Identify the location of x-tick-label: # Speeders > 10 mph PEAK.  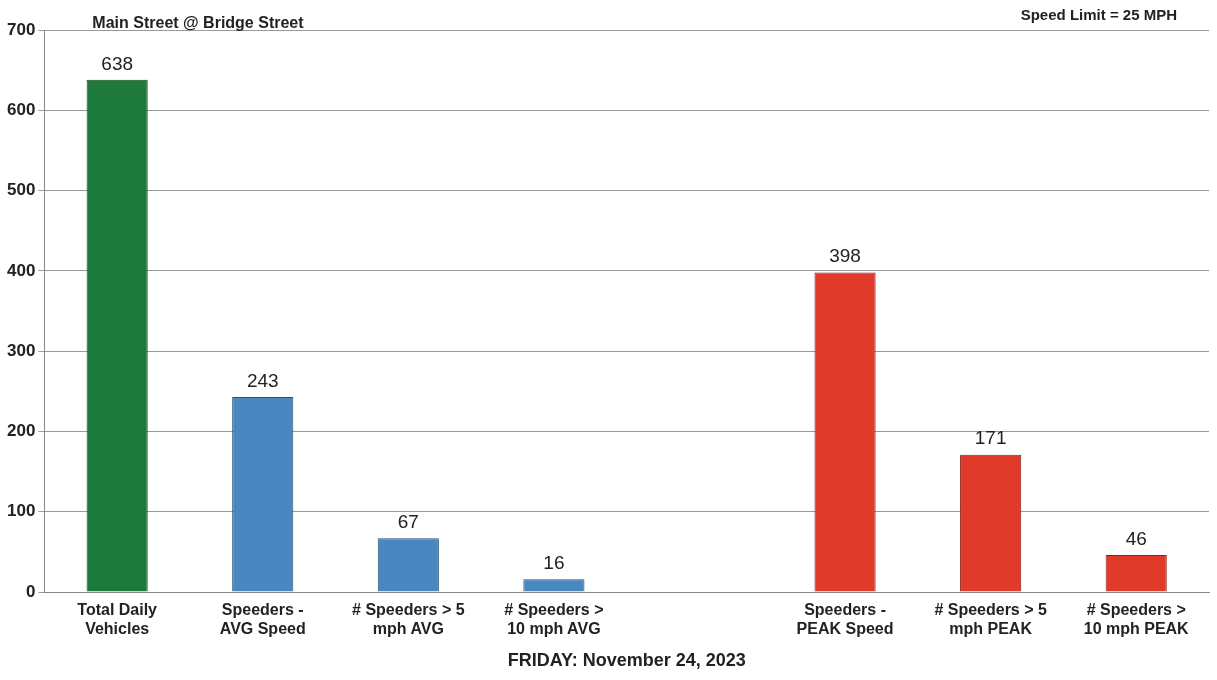
(1136, 619).